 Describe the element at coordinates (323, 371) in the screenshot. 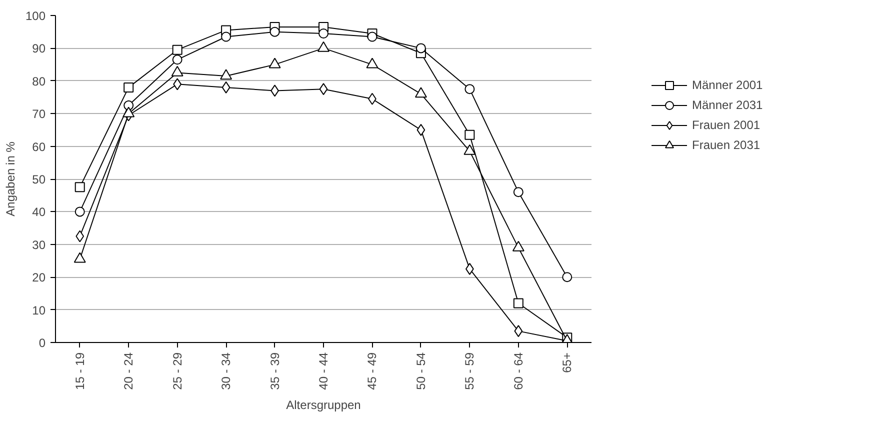

I see `x-tick-label: 40 - 44` at that location.